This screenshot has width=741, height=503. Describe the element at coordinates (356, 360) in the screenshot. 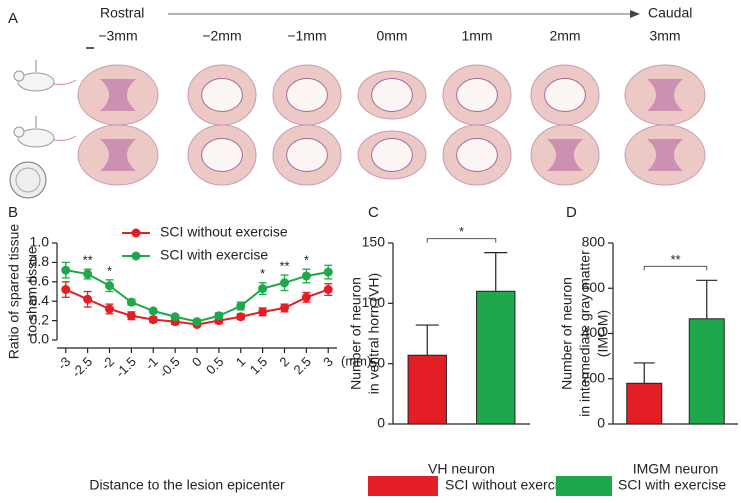

I see `x-unit: (mm)` at that location.